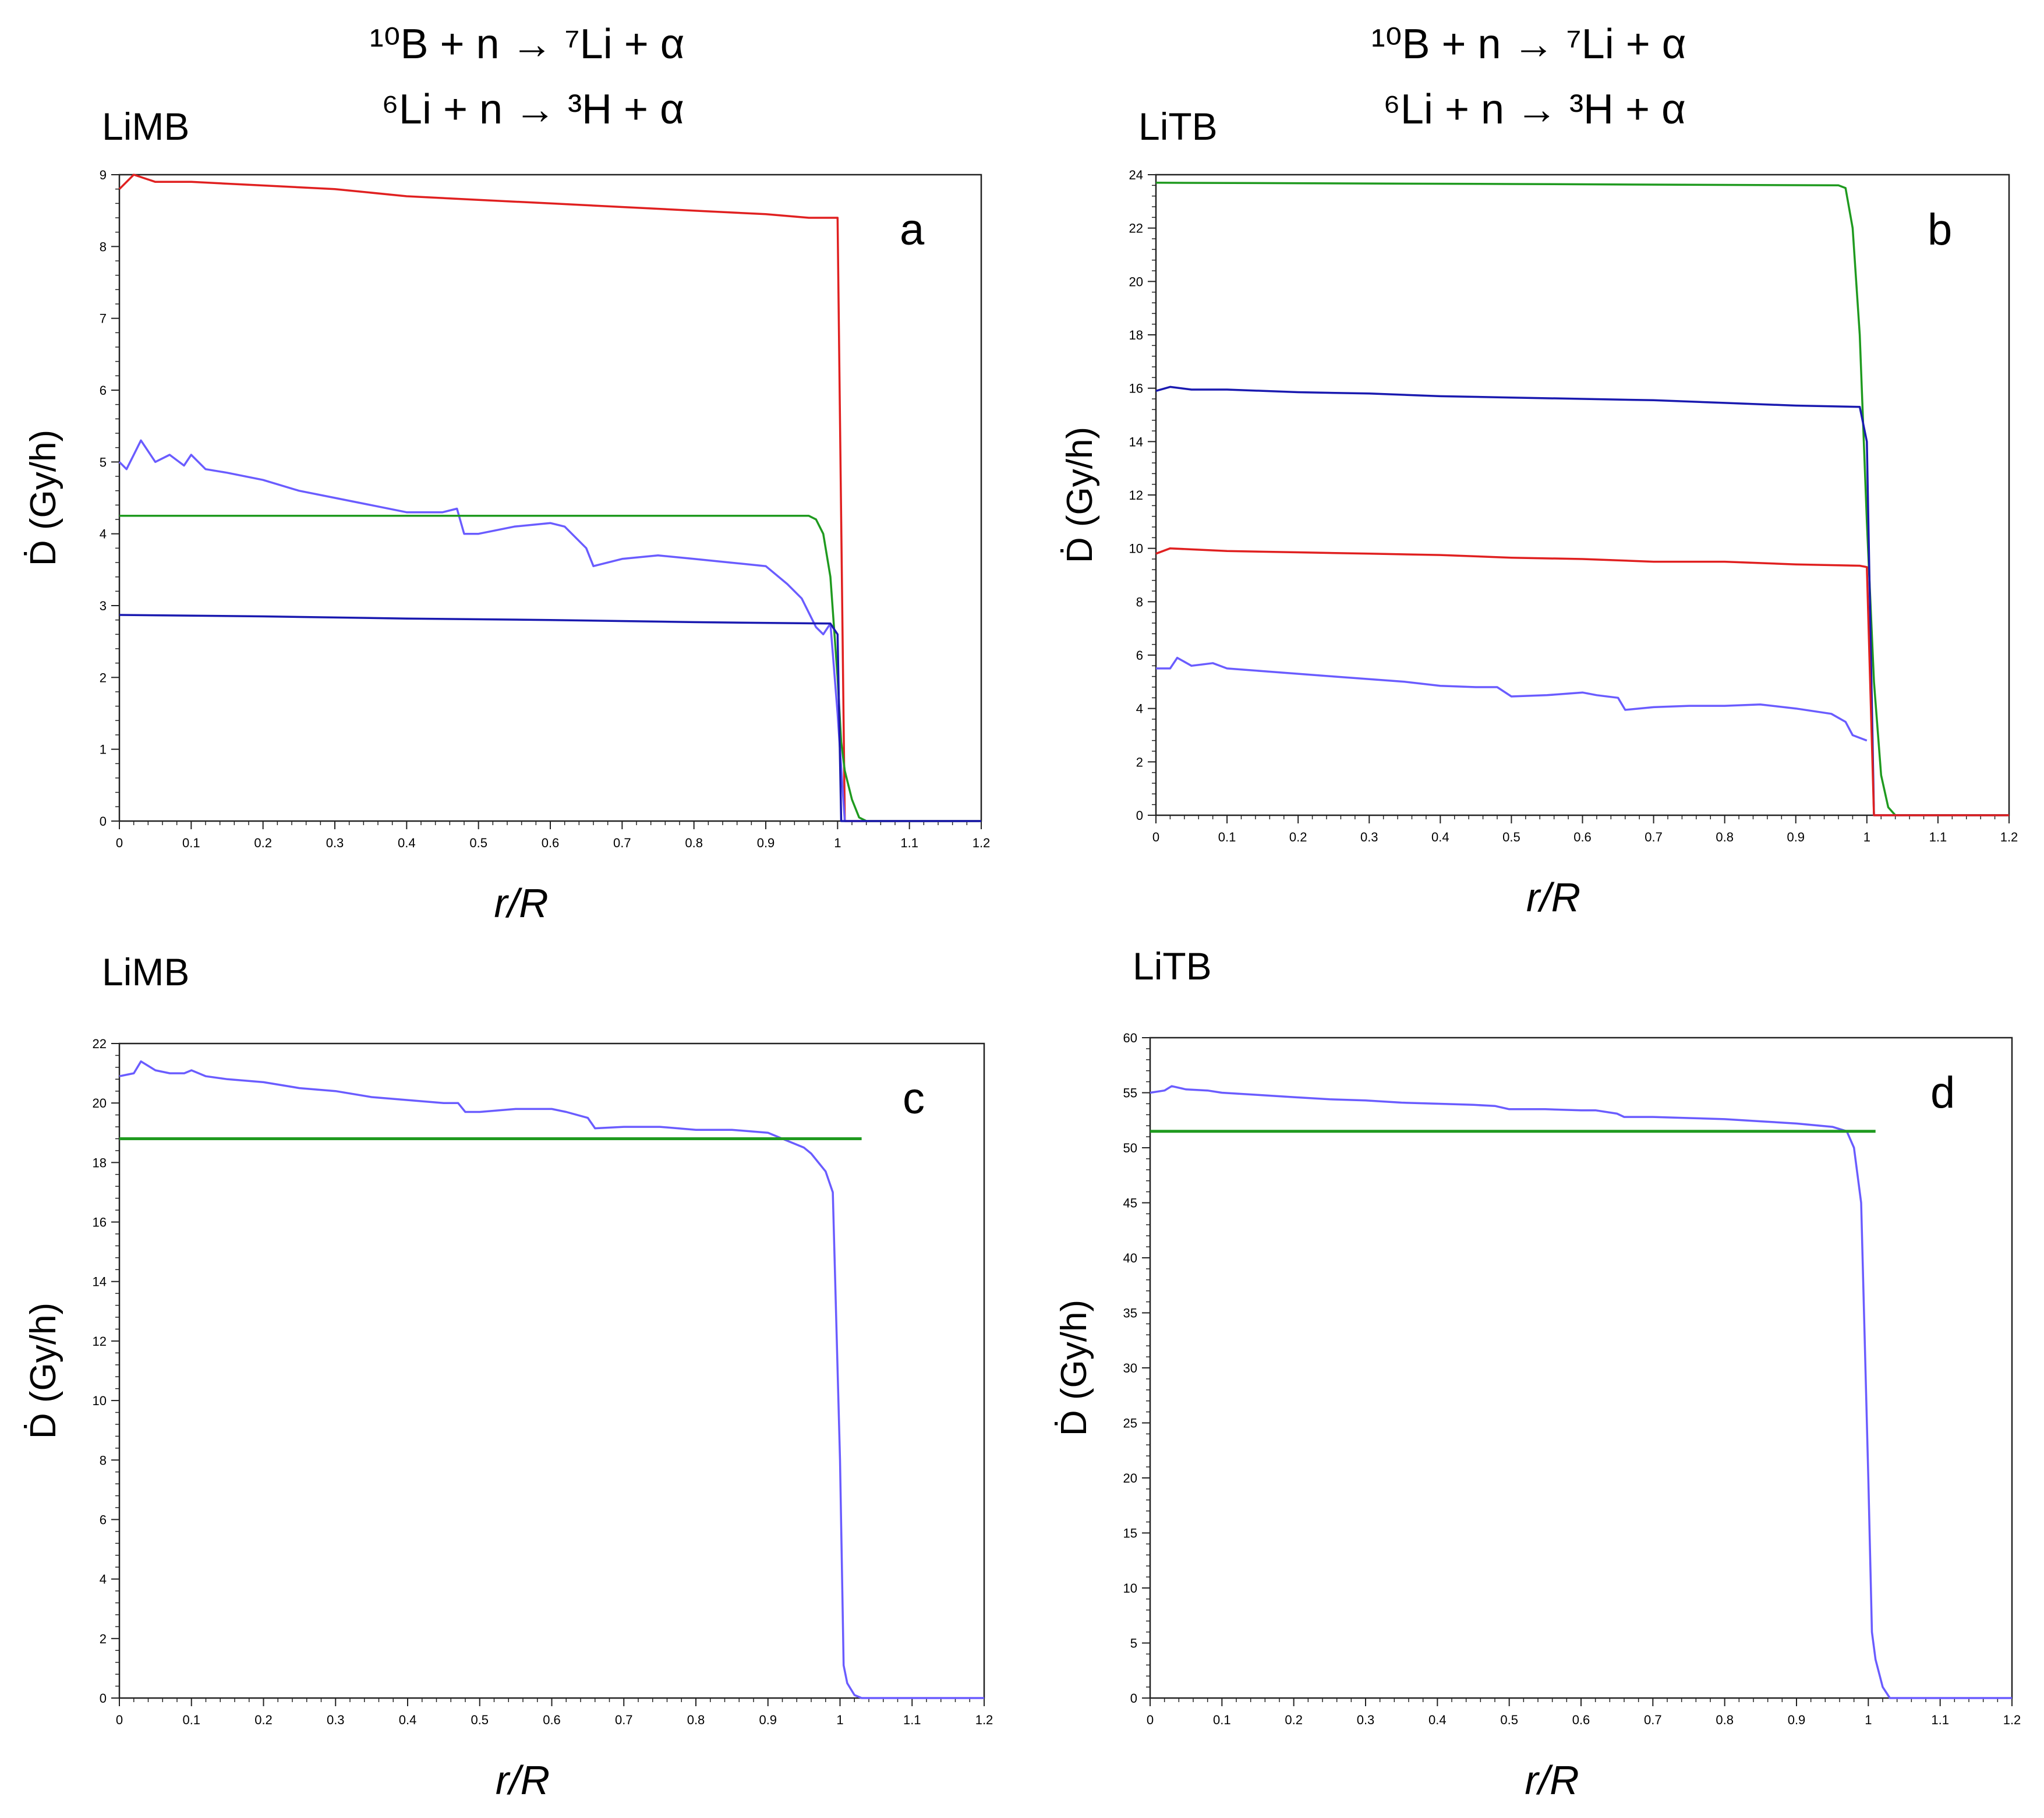 The width and height of the screenshot is (2044, 1818). Describe the element at coordinates (103, 606) in the screenshot. I see `y-tick-label: 3` at that location.